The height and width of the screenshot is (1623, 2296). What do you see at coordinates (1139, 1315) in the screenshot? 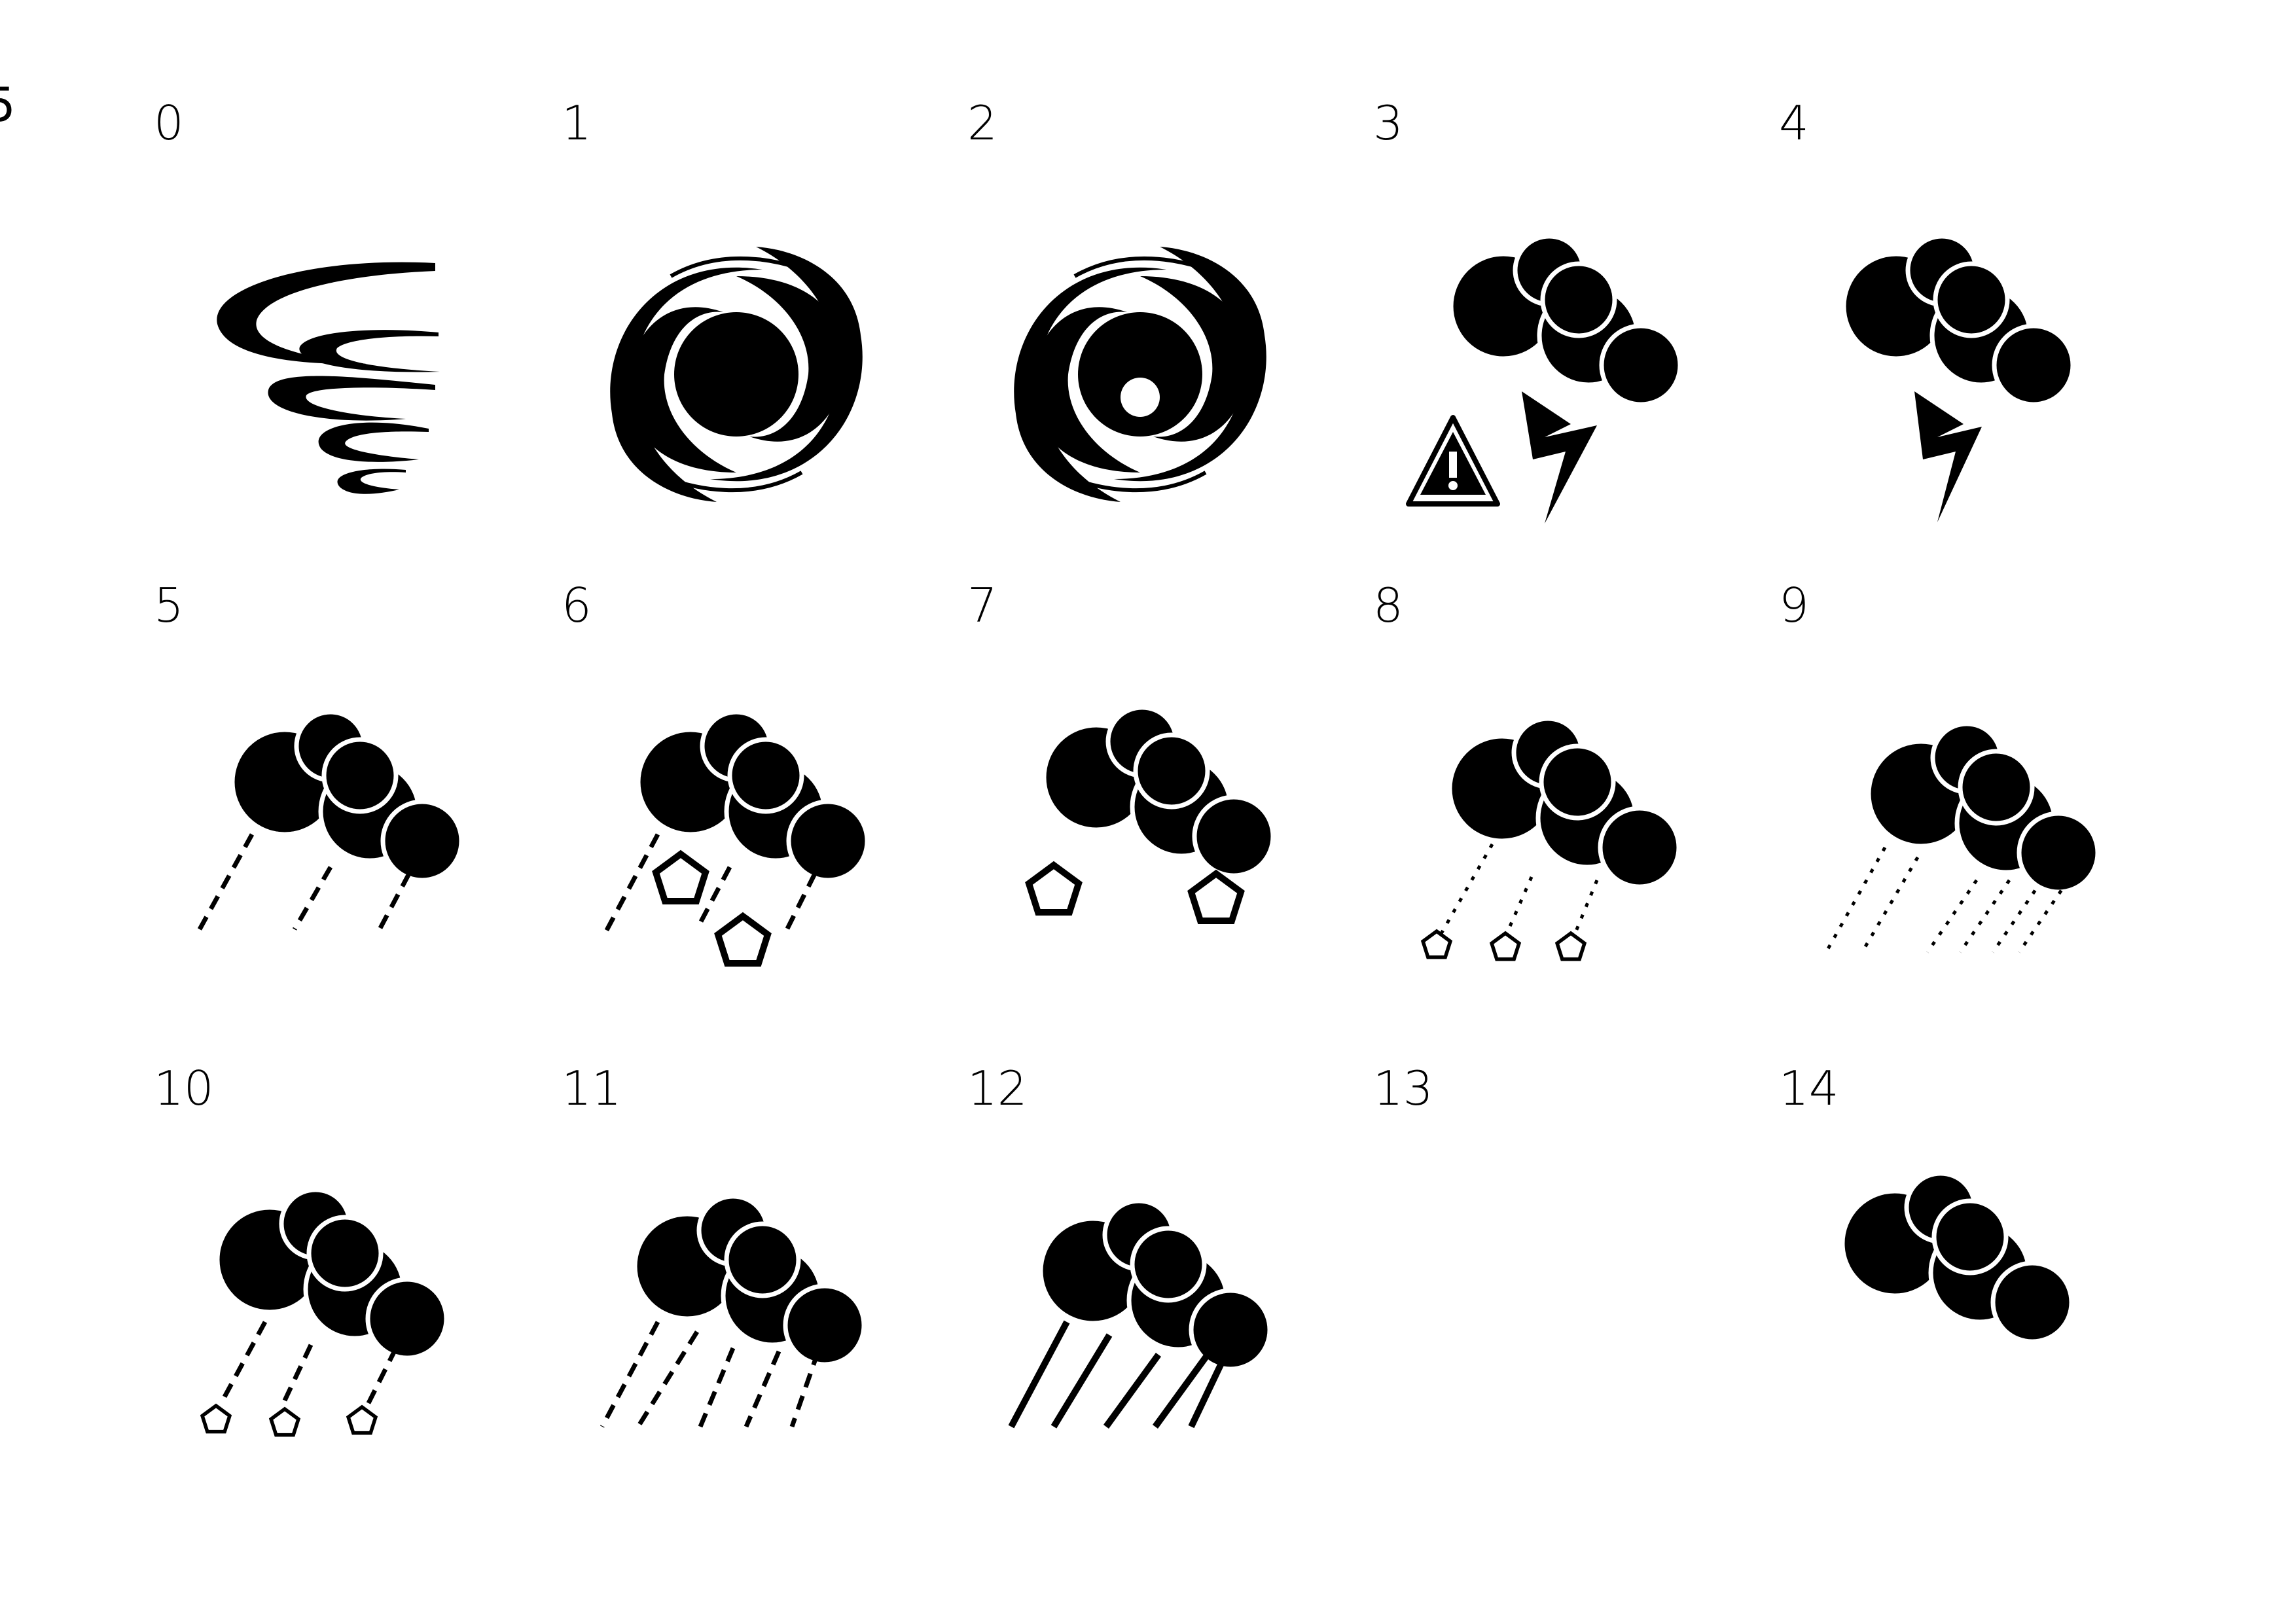
I see `heavy-rain-icon` at bounding box center [1139, 1315].